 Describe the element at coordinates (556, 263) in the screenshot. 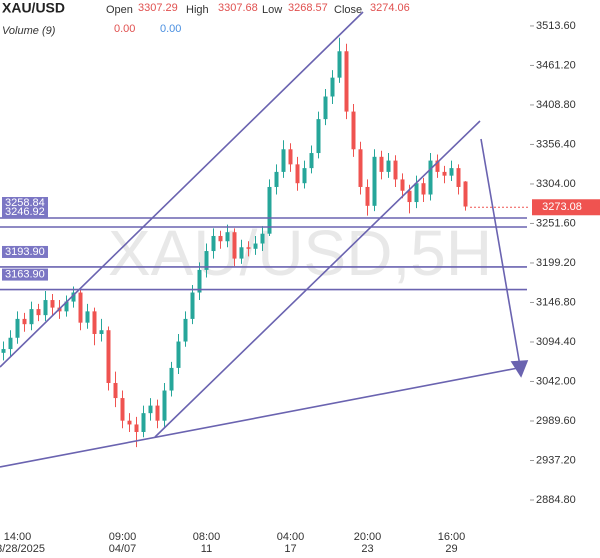

I see `y-tick-label: 3199.20` at that location.